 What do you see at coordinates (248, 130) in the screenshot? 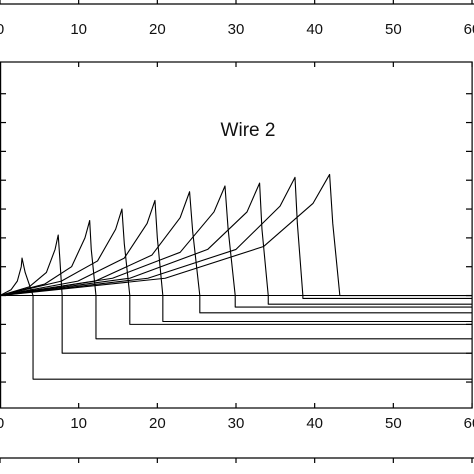
I see `panel-title: Wire 2` at bounding box center [248, 130].